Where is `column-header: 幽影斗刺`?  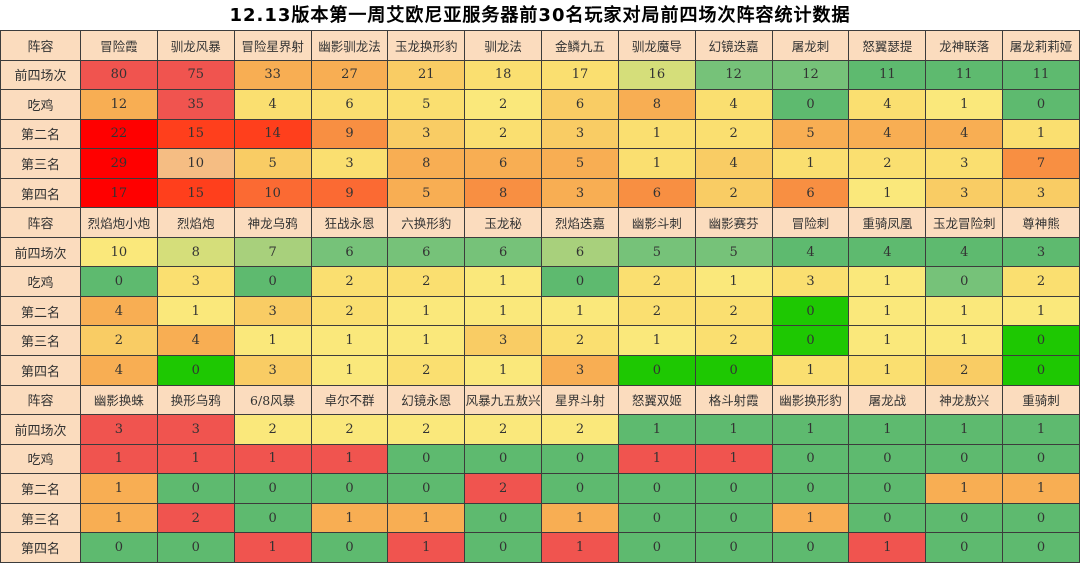 column-header: 幽影斗刺 is located at coordinates (656, 222).